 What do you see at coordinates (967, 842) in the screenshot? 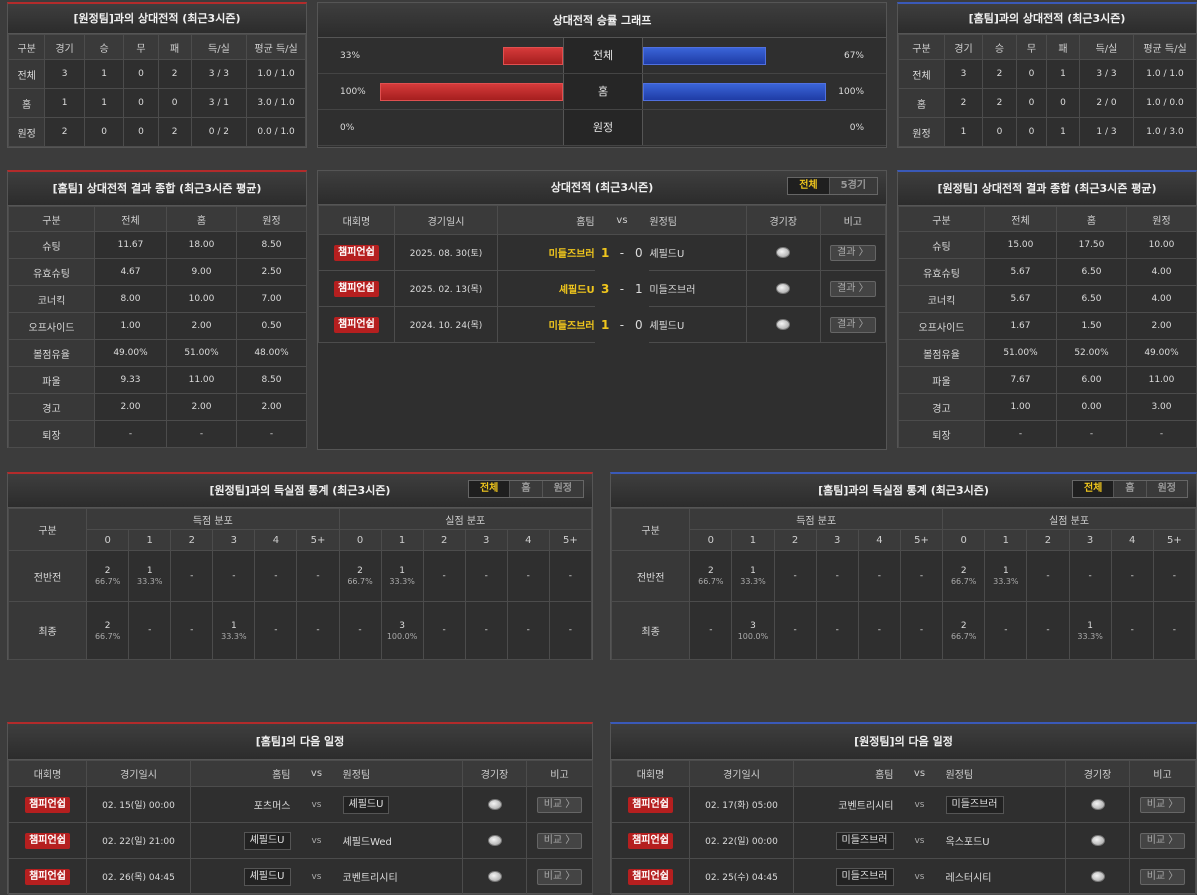
I see `away-team: 옥스포드U` at bounding box center [967, 842].